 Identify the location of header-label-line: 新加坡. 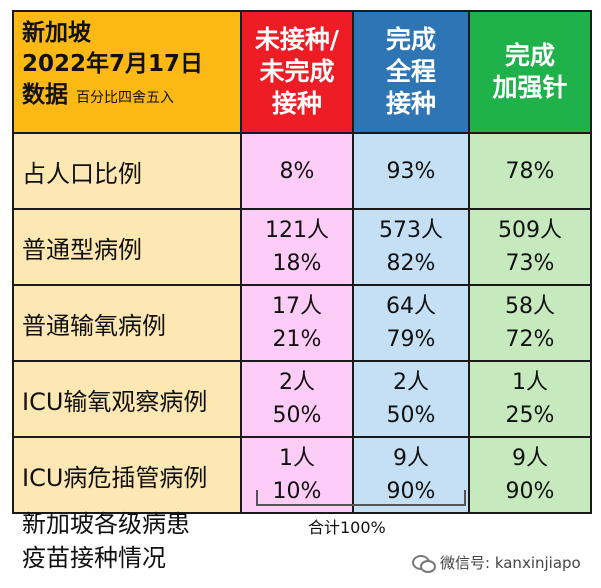
(56, 33).